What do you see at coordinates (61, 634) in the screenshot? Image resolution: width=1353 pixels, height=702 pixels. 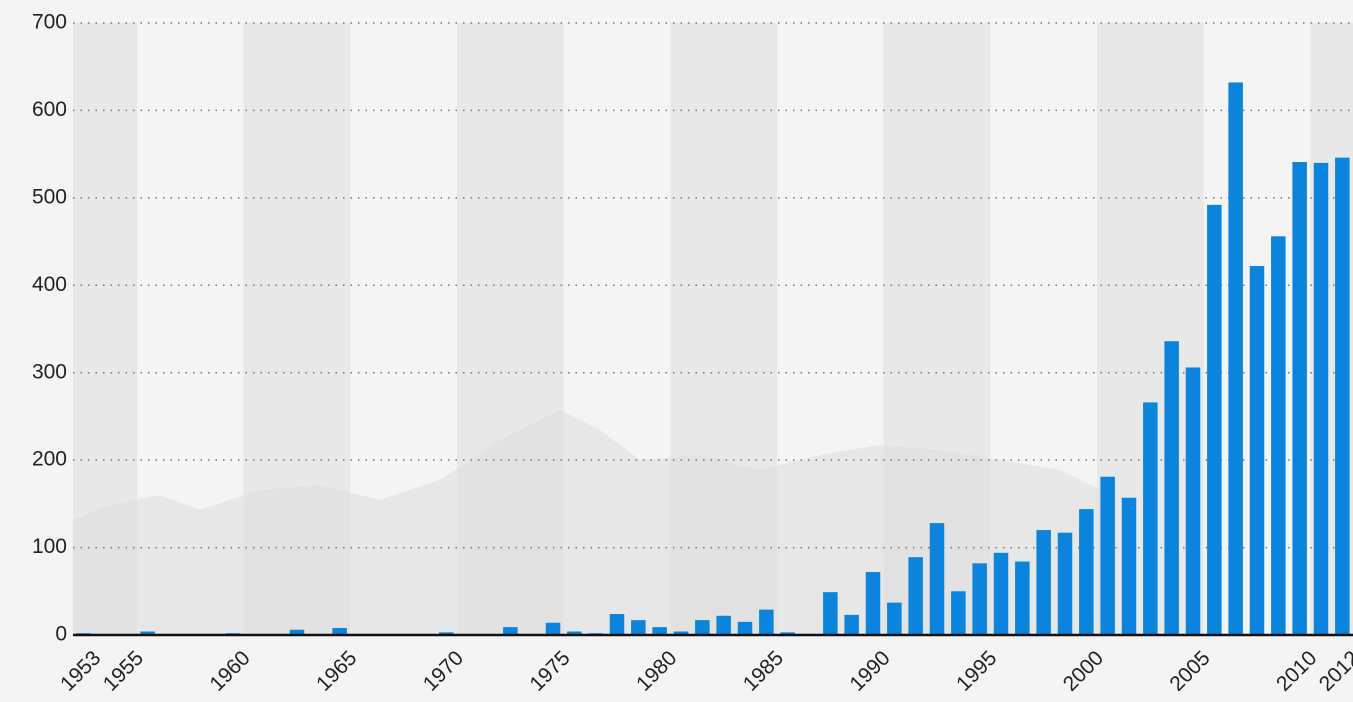 I see `y-tick-label: 0` at bounding box center [61, 634].